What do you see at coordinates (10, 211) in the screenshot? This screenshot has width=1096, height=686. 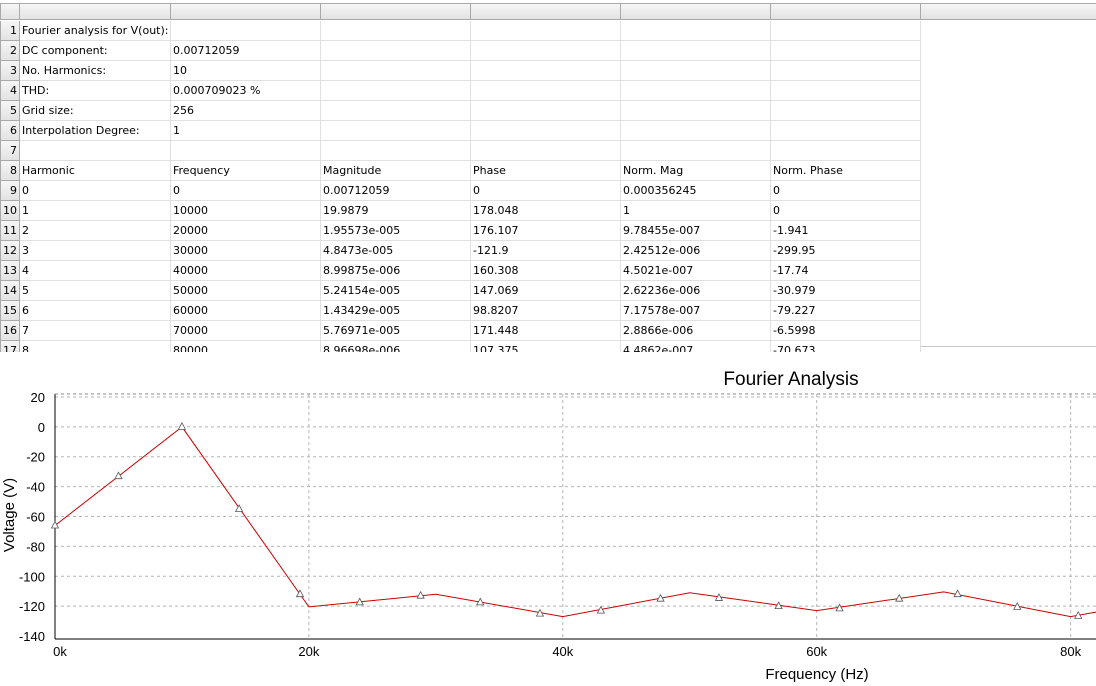 I see `row-number: 10` at bounding box center [10, 211].